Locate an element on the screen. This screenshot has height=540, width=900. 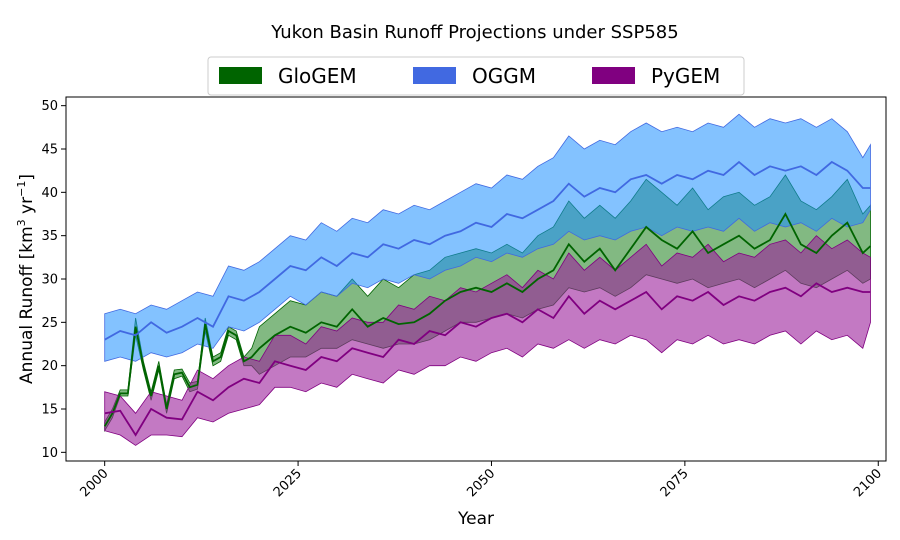
legend-swatch-glogem is located at coordinates (240, 75).